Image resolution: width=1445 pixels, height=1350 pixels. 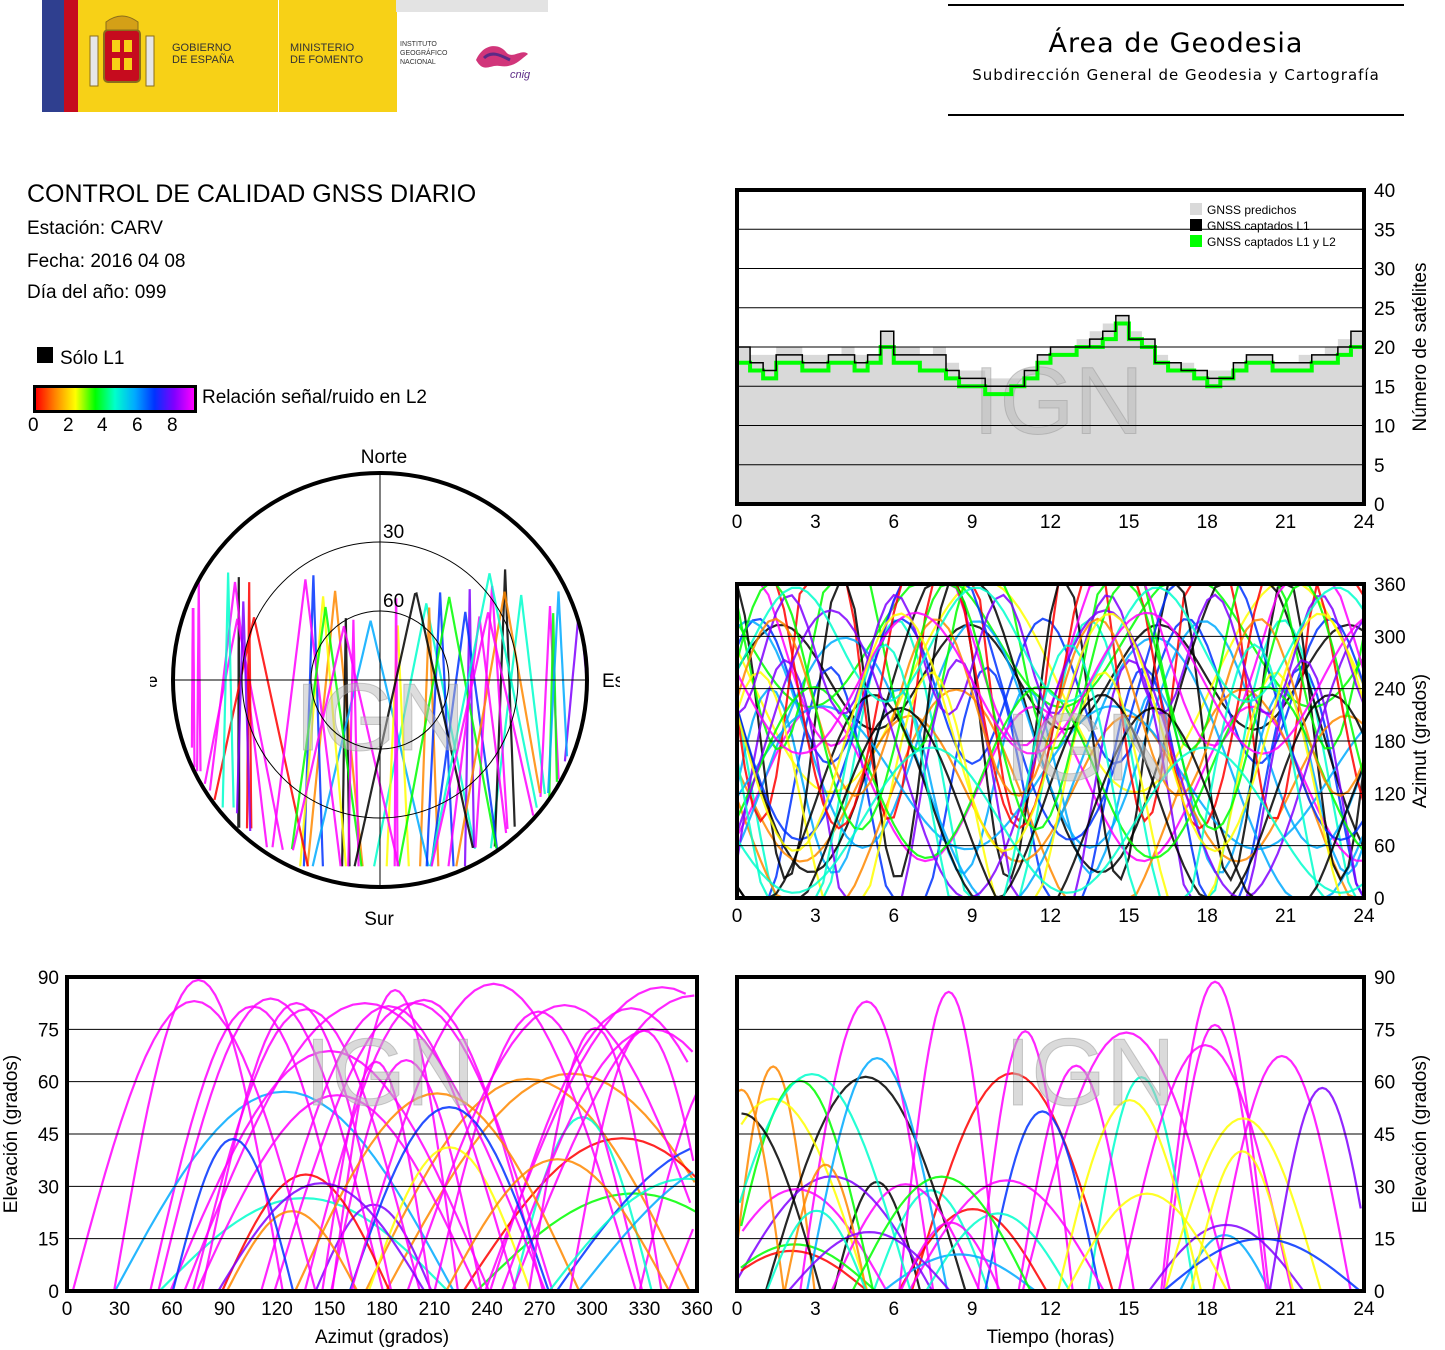 I want to click on y-axis-label: Número de satélites, so click(x=1420, y=347).